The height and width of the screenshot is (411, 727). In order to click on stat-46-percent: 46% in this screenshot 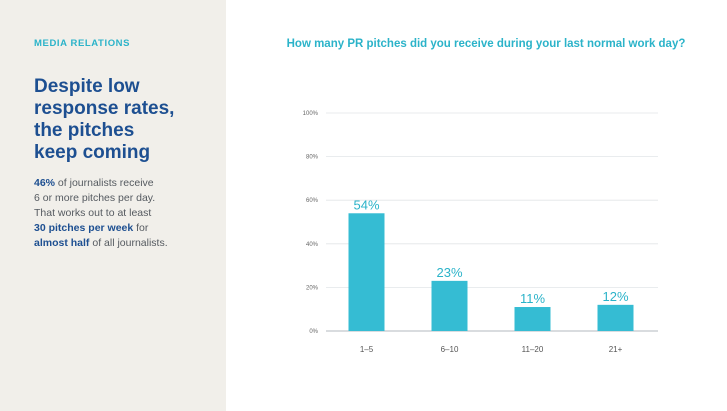, I will do `click(45, 183)`.